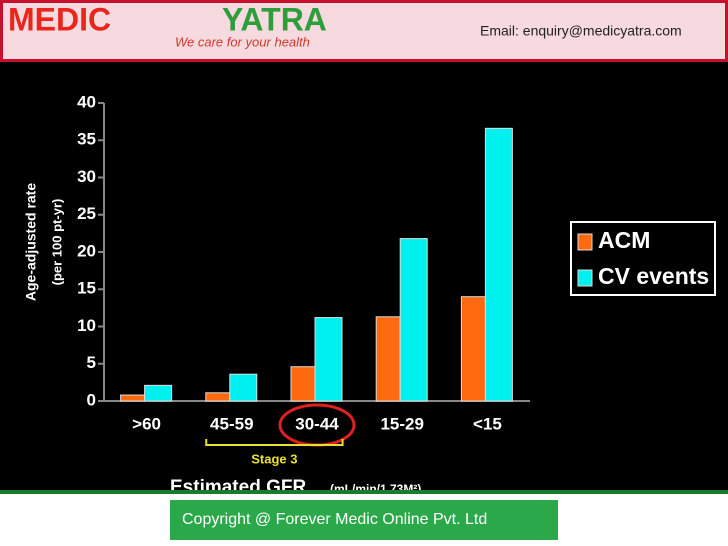 The height and width of the screenshot is (546, 728). I want to click on y-tick-label: 30, so click(86, 176).